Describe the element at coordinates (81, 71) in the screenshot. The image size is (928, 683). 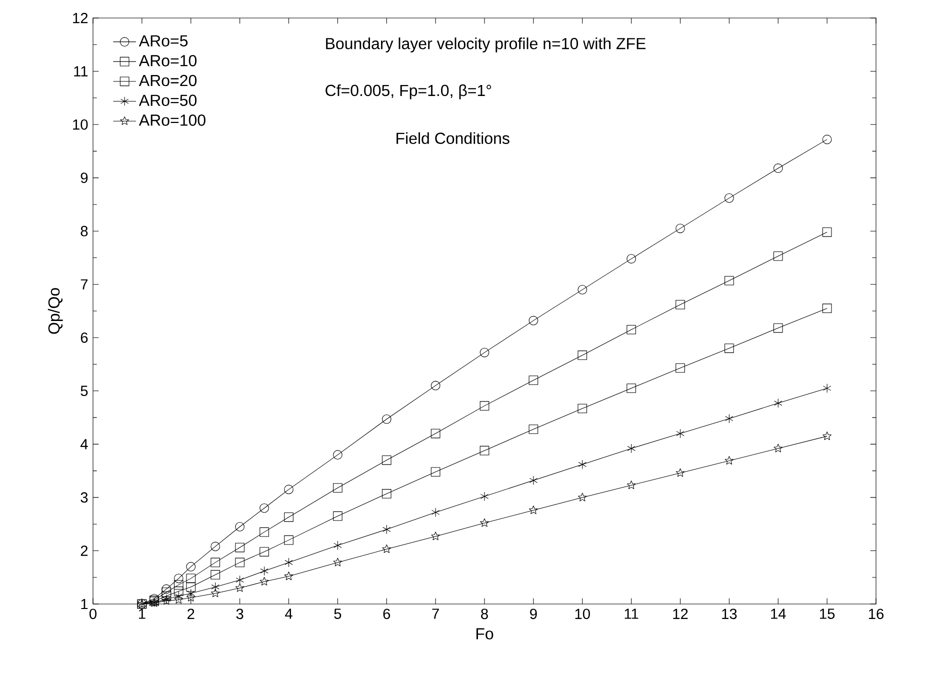
I see `y-tick-label: 11` at that location.